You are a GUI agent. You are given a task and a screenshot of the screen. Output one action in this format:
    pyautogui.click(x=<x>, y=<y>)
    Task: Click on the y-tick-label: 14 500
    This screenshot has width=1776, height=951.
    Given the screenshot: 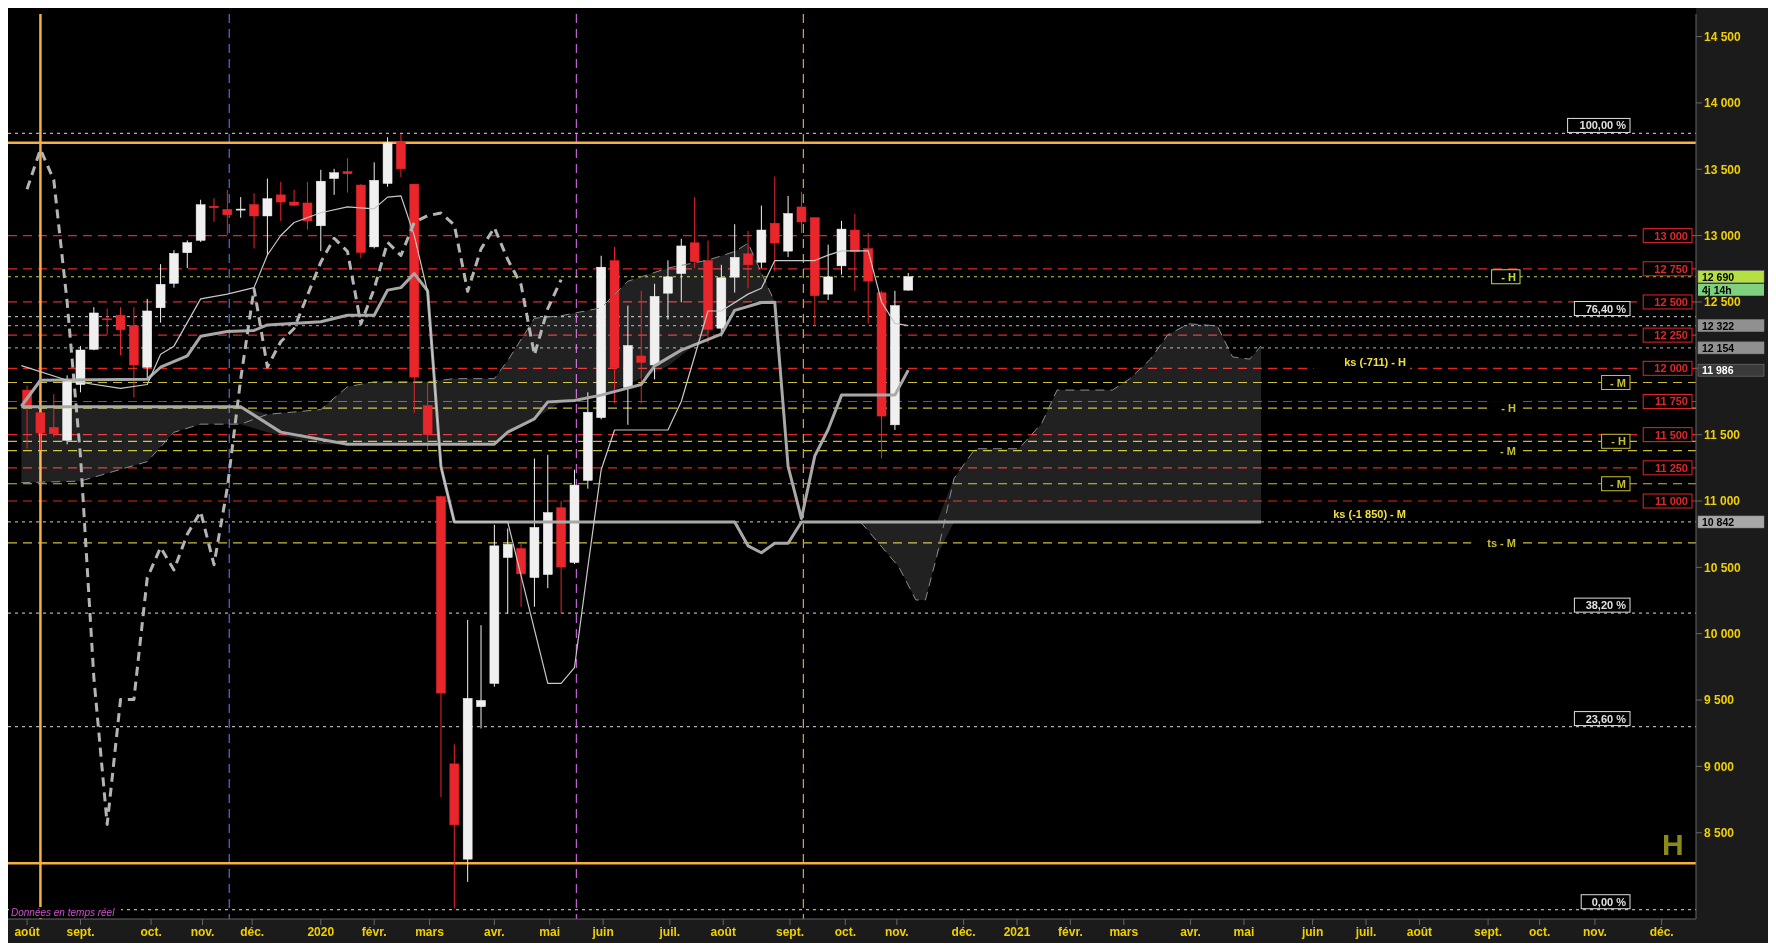 What is the action you would take?
    pyautogui.click(x=1723, y=36)
    